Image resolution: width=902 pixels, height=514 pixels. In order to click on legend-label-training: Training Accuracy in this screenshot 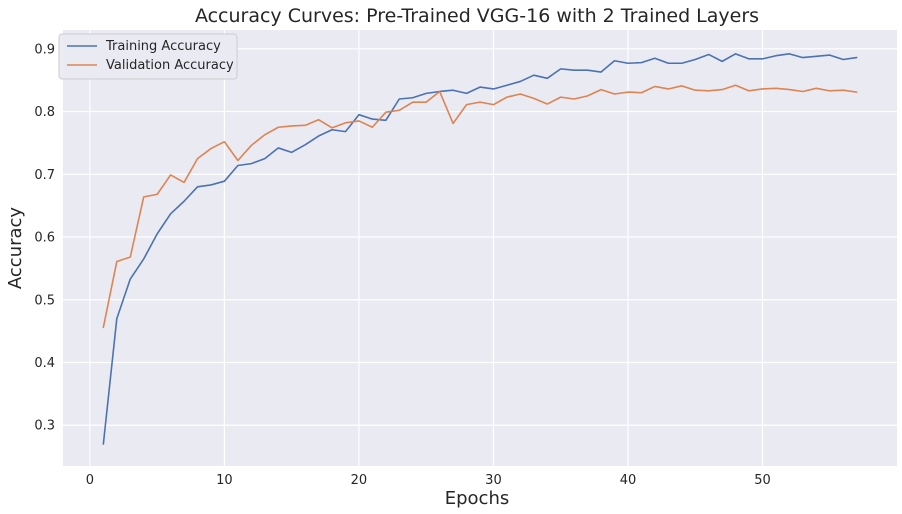, I will do `click(163, 46)`.